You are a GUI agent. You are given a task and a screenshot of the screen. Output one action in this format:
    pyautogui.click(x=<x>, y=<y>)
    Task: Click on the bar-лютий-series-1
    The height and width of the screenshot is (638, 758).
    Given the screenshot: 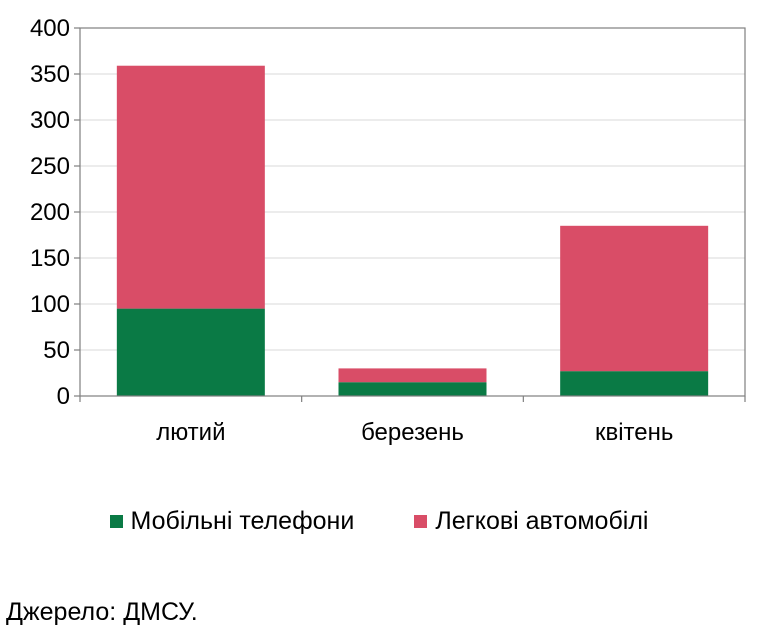 What is the action you would take?
    pyautogui.click(x=190, y=187)
    